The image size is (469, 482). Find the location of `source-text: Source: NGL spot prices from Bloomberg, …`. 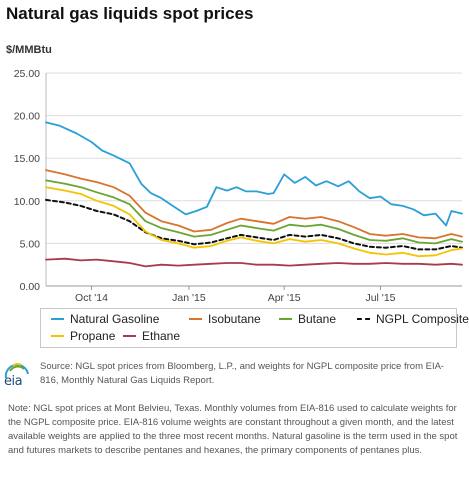

source-text: Source: NGL spot prices from Bloomberg, … is located at coordinates (242, 373).